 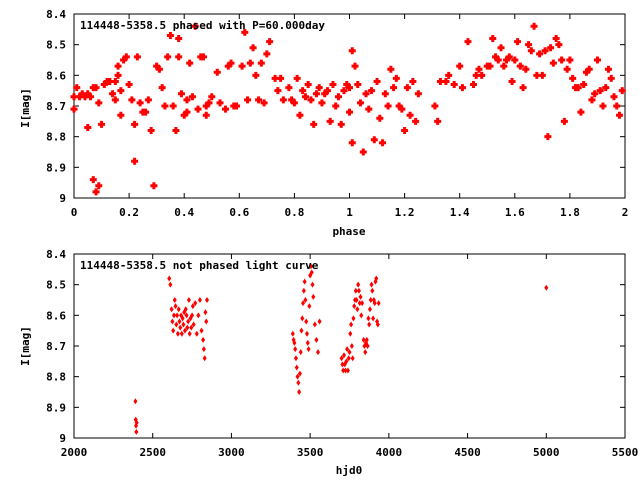 What do you see at coordinates (56, 377) in the screenshot?
I see `unphased-y-tick-label: 8.8` at bounding box center [56, 377].